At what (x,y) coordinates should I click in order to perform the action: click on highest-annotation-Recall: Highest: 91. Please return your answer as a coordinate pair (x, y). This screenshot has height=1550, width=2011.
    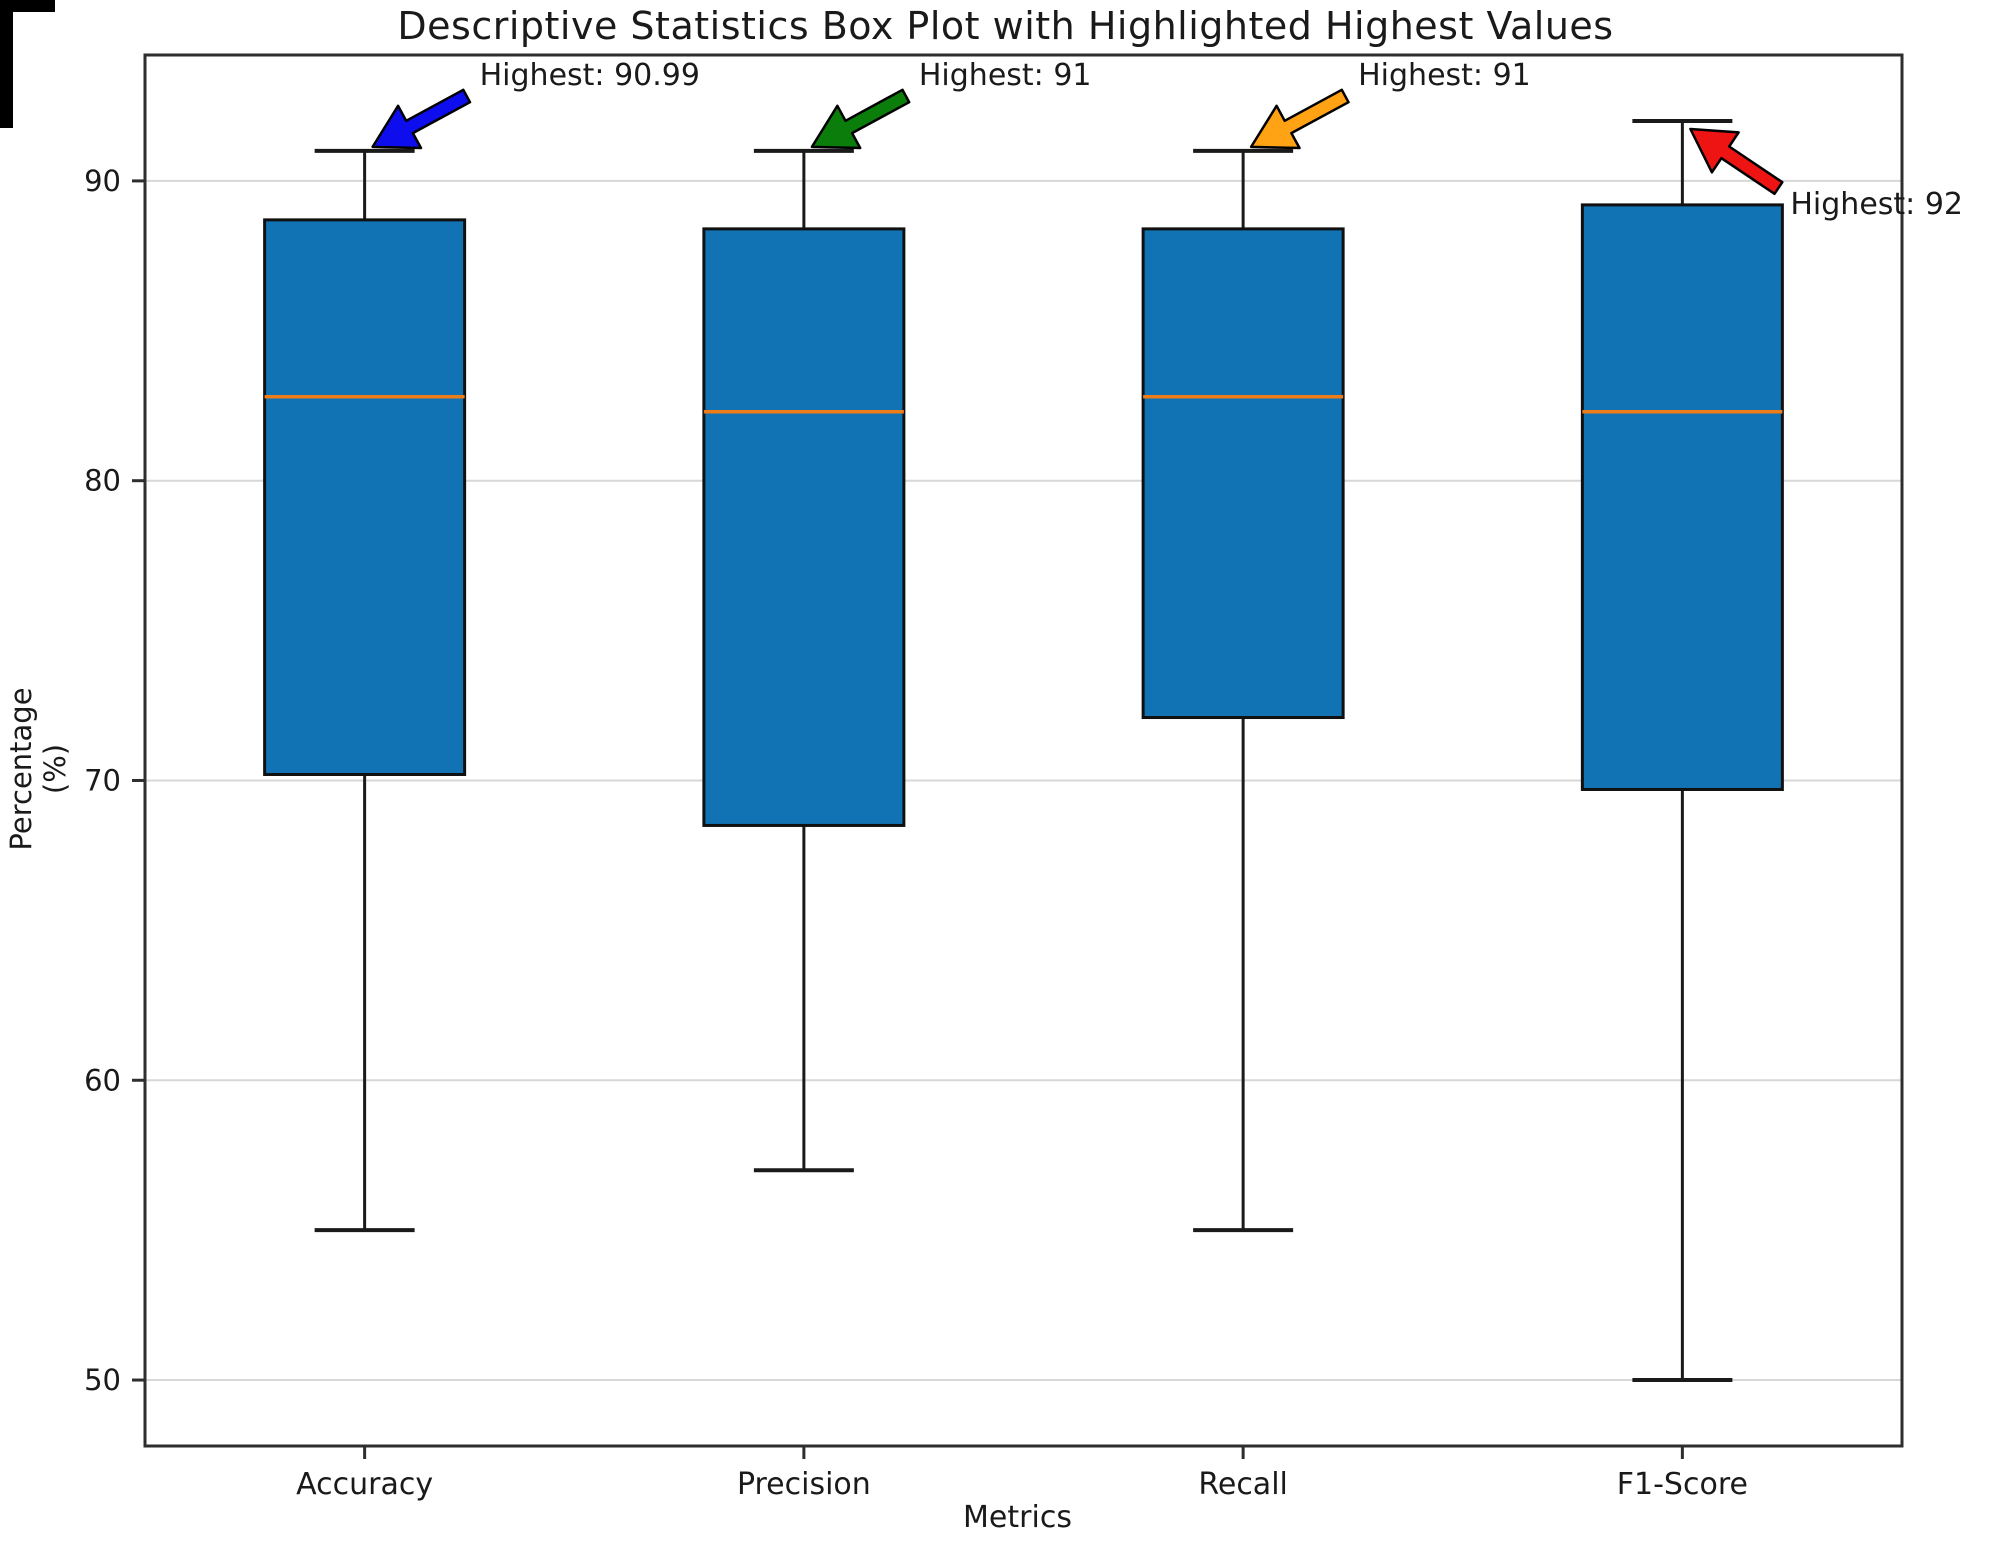
    Looking at the image, I should click on (1444, 75).